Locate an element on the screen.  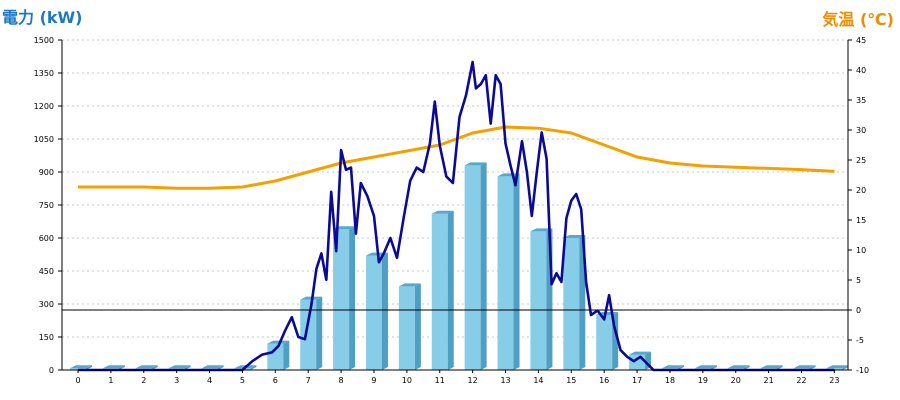
x-tick-label: 5 is located at coordinates (242, 380).